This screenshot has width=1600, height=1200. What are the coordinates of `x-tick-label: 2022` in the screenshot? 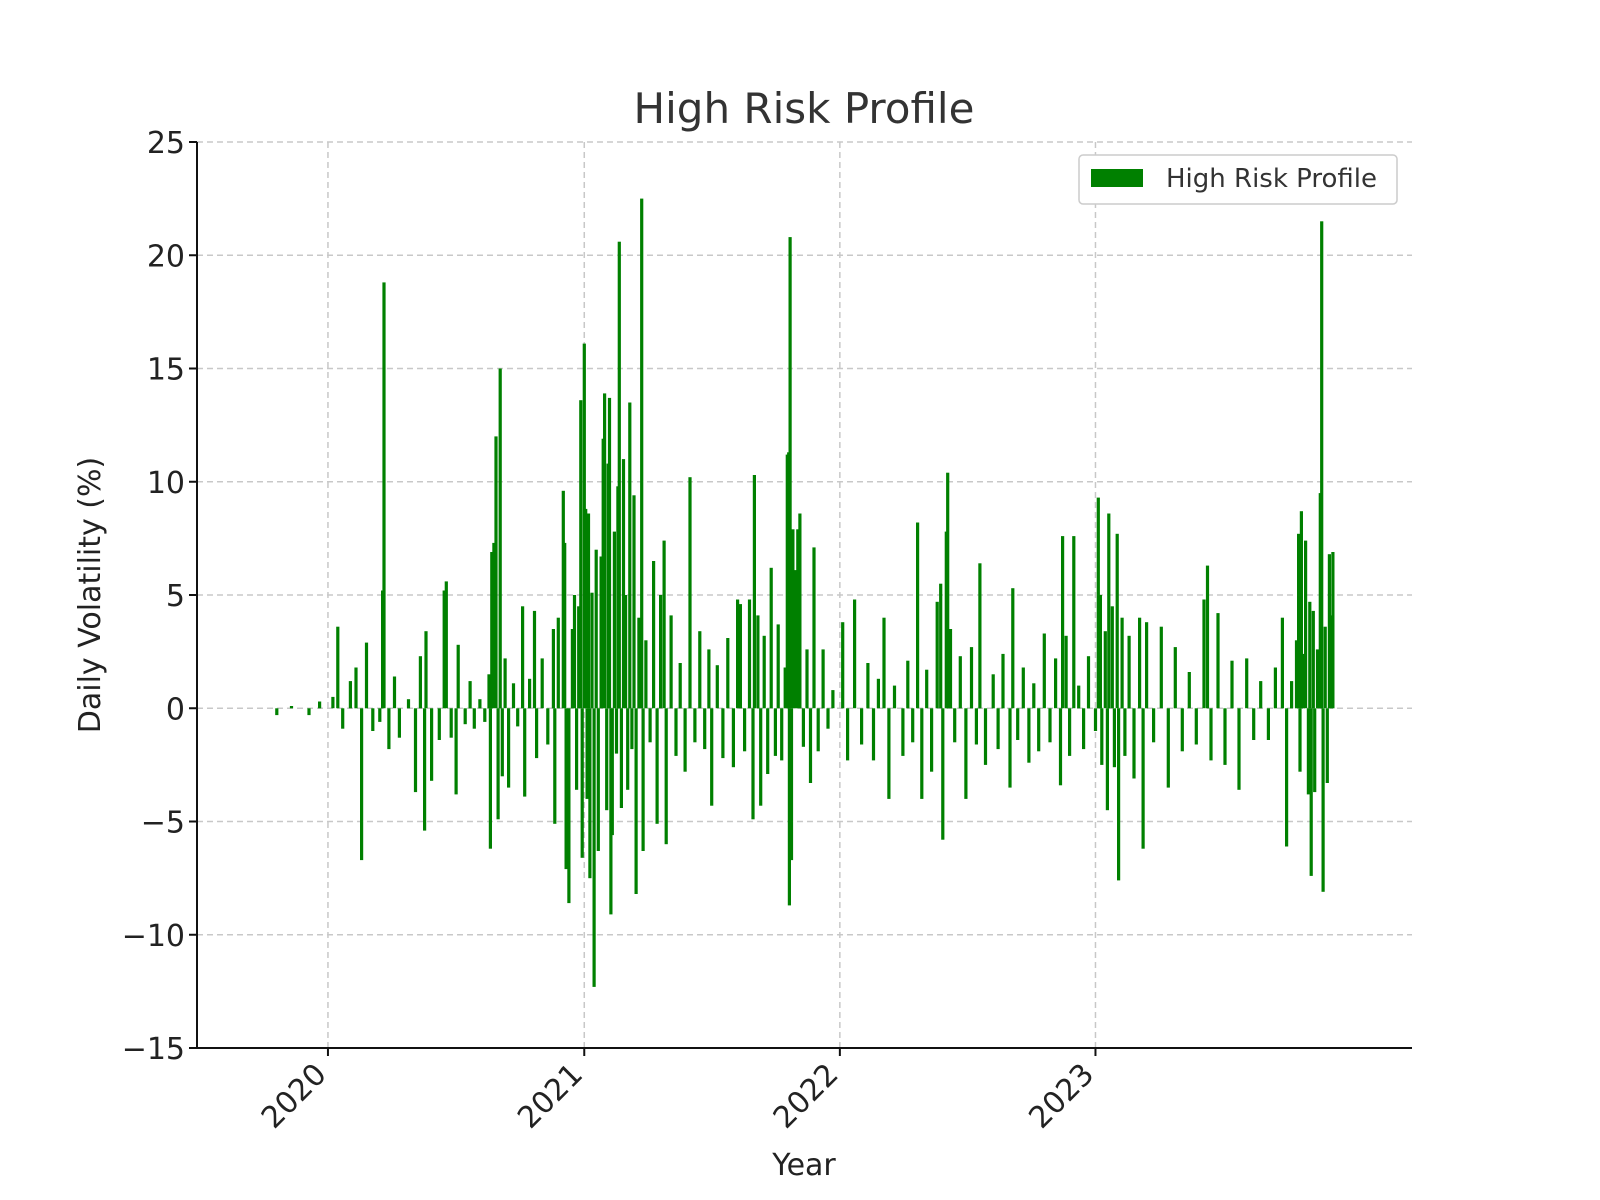 It's located at (806, 1096).